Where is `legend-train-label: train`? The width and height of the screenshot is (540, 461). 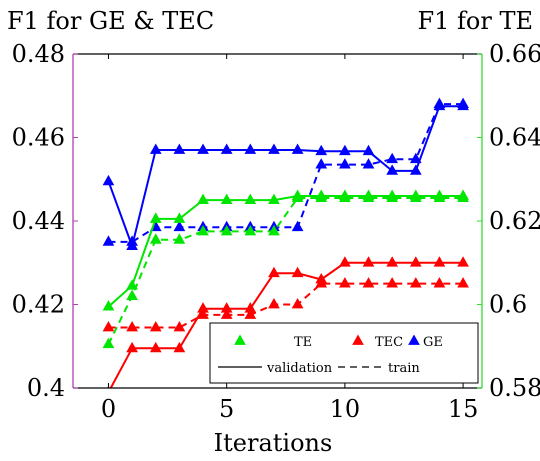
legend-train-label: train is located at coordinates (404, 368).